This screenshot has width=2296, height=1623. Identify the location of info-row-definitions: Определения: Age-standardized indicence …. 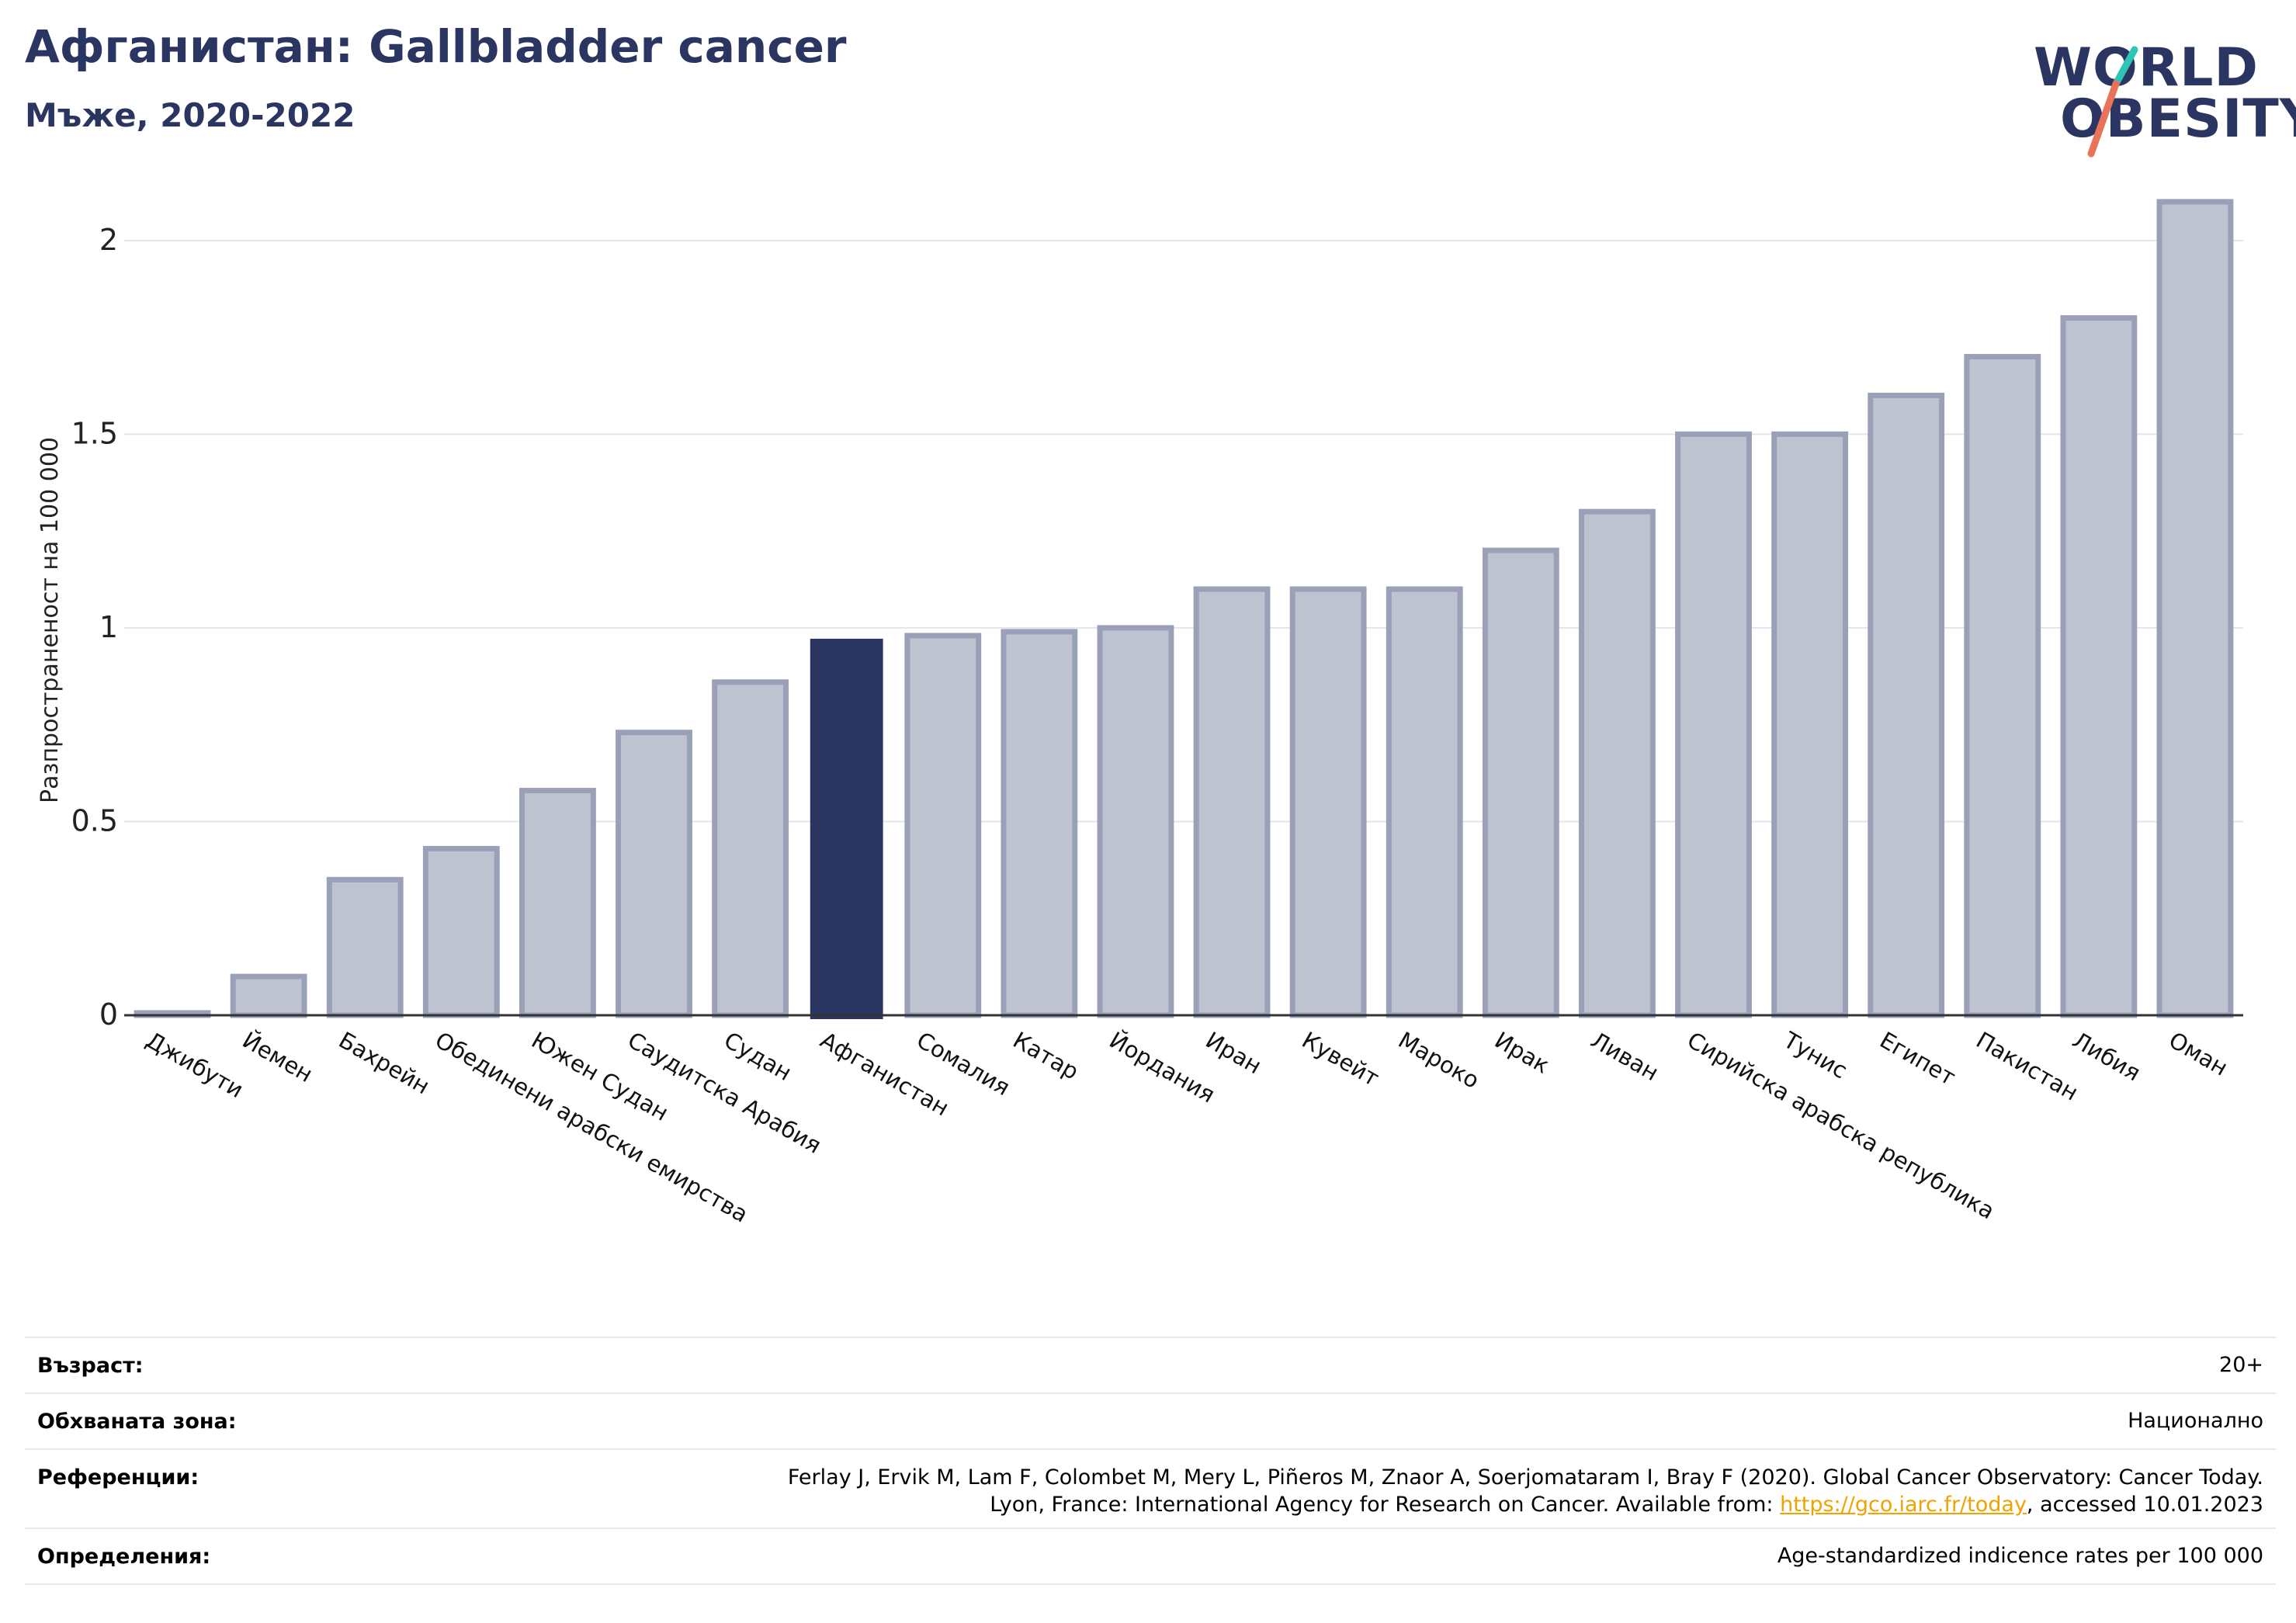
(1150, 1557).